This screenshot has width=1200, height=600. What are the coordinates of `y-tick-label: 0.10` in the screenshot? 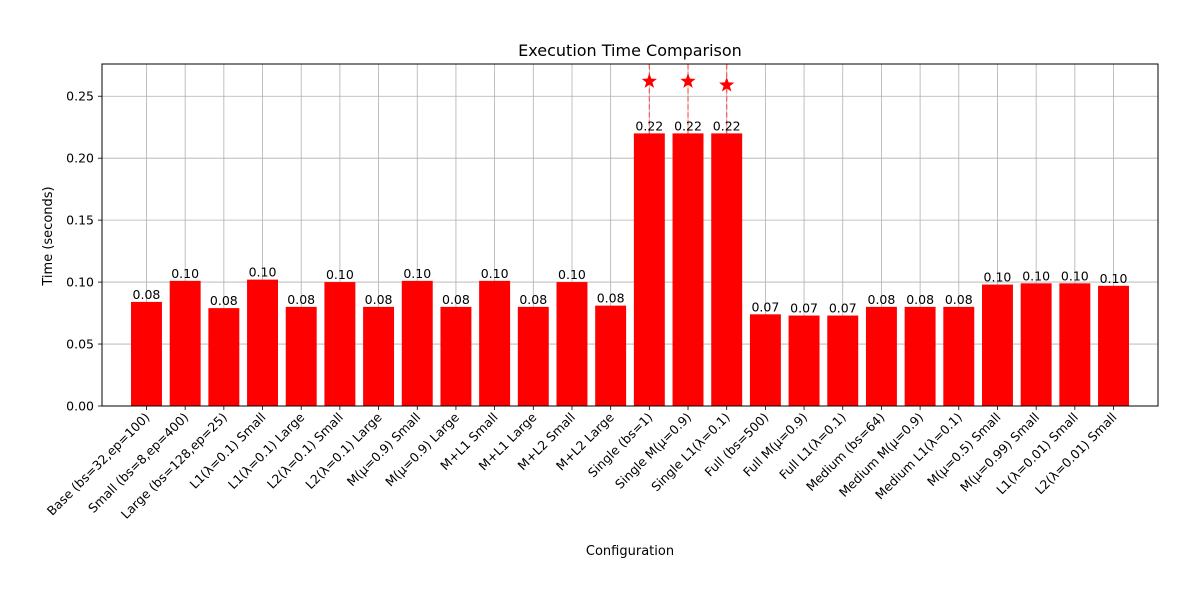 It's located at (80, 282).